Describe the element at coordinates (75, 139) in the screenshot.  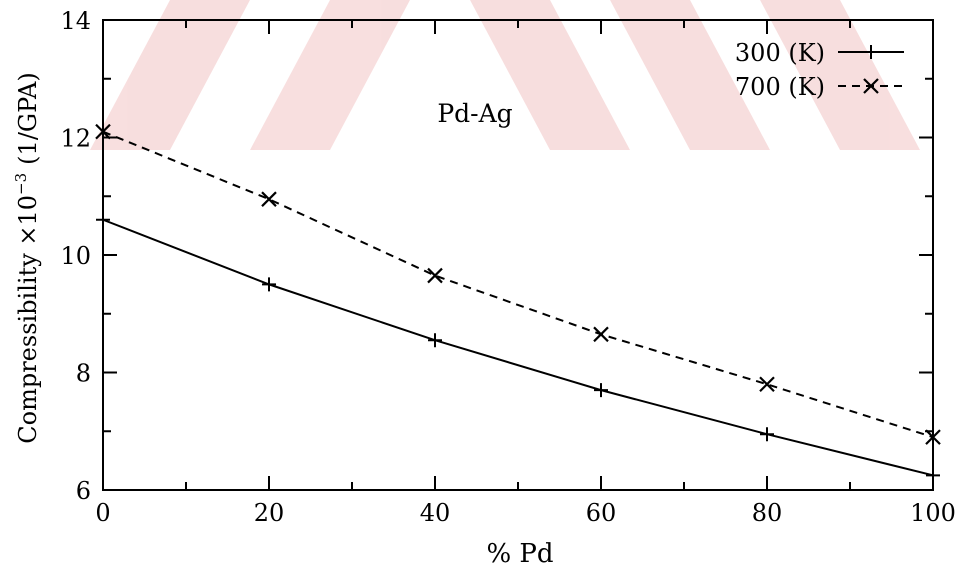
I see `y-tick-label: 12` at that location.